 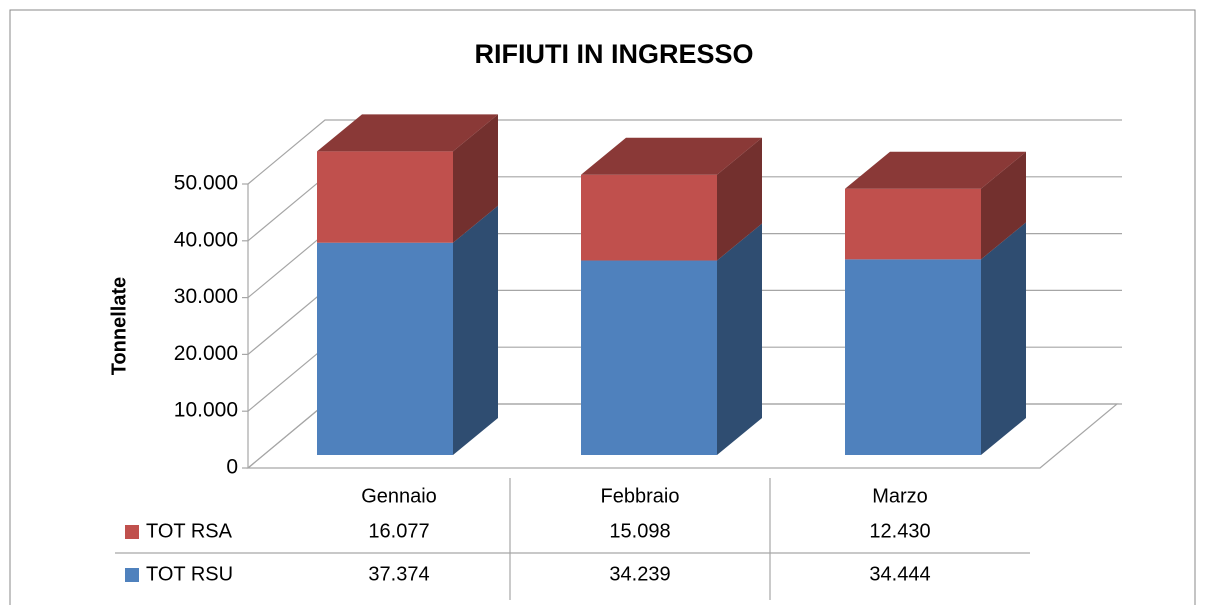 I want to click on legend-label: TOT RSU, so click(x=189, y=574).